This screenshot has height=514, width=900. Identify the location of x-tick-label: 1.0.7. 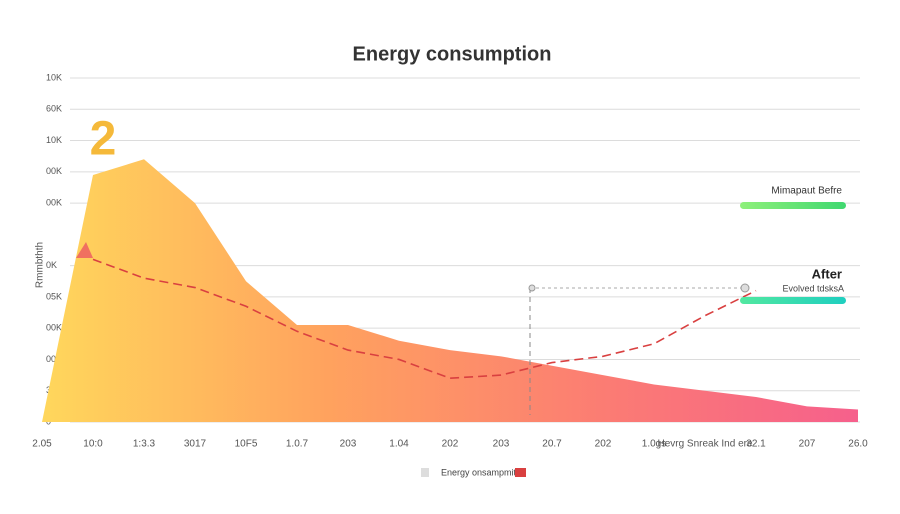
(297, 444).